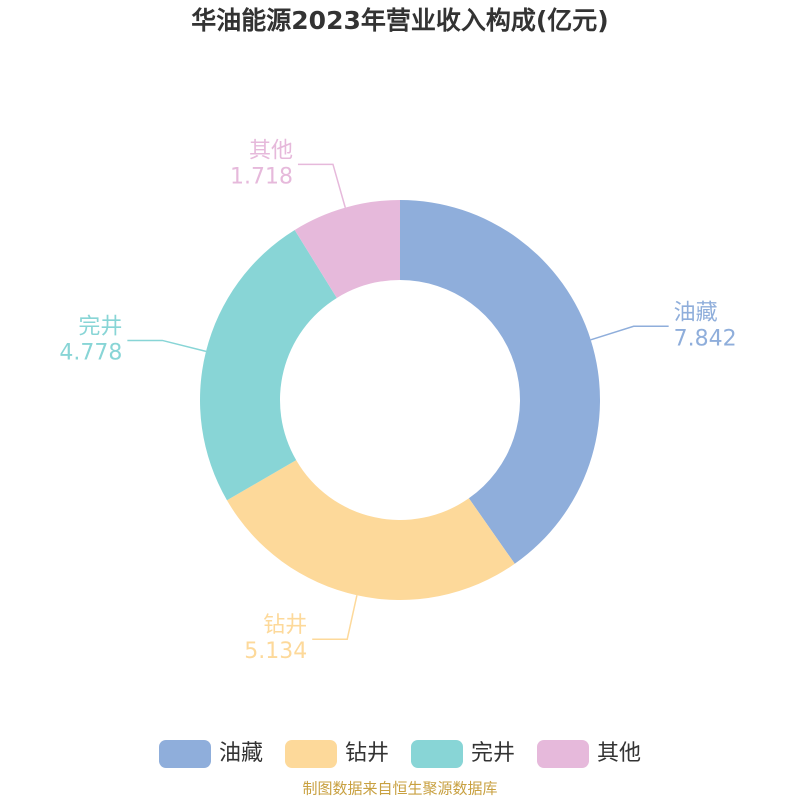  What do you see at coordinates (100, 326) in the screenshot?
I see `slice-label: 完井` at bounding box center [100, 326].